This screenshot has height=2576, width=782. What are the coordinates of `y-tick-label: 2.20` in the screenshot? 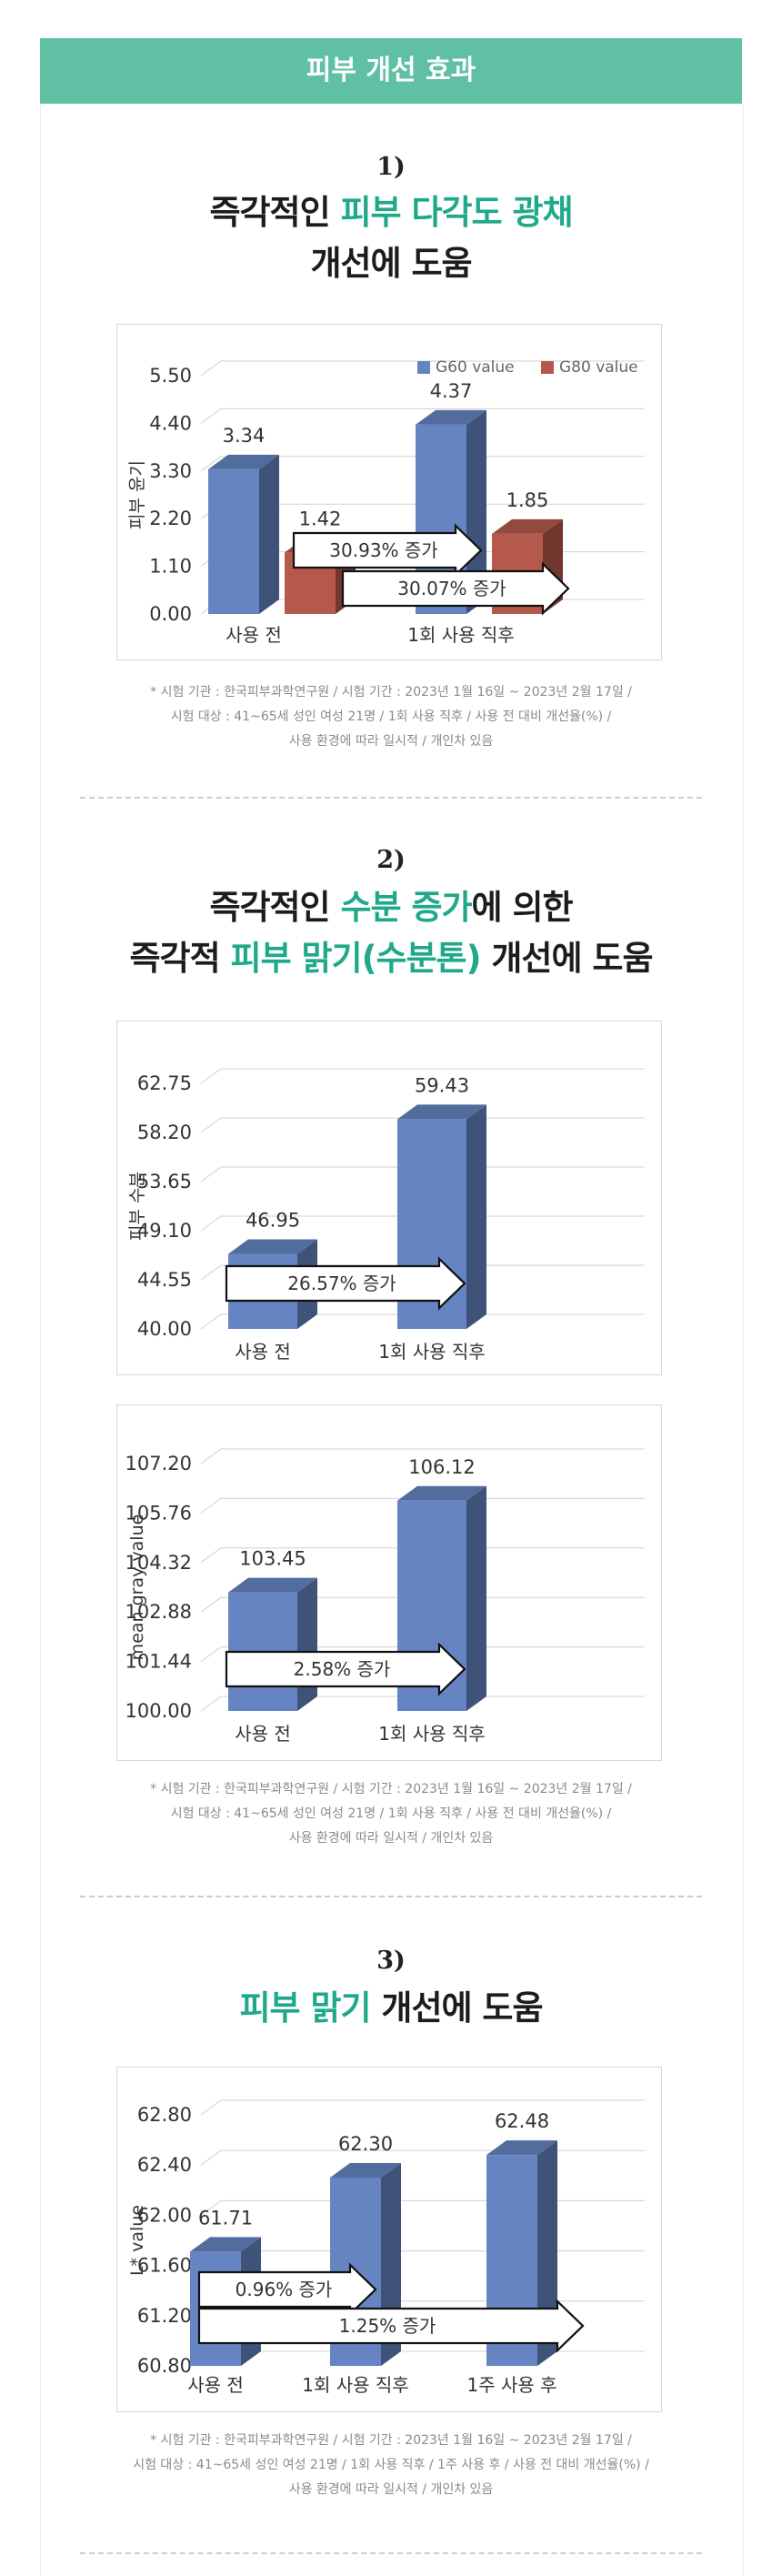 It's located at (171, 518).